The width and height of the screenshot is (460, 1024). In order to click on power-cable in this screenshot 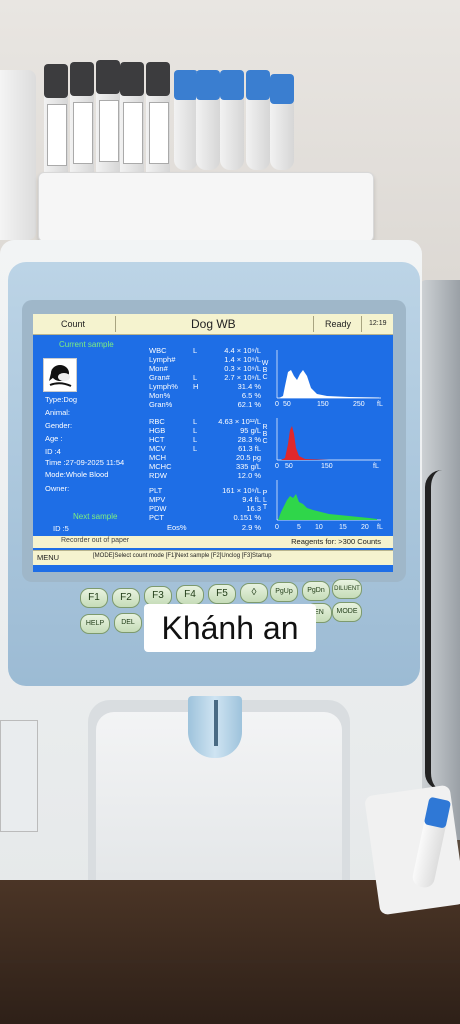, I will do `click(442, 630)`.